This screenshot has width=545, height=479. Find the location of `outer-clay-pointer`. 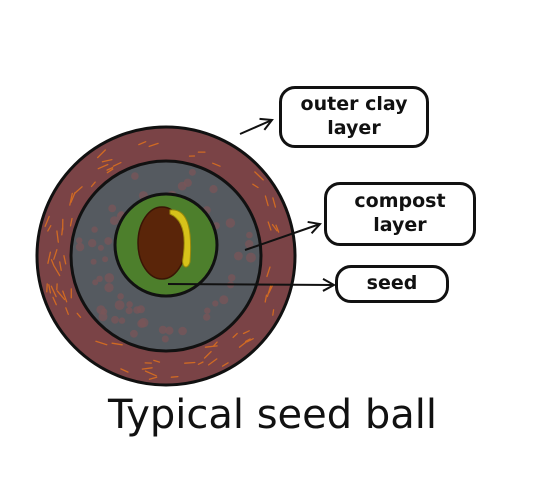

outer-clay-pointer is located at coordinates (256, 127).